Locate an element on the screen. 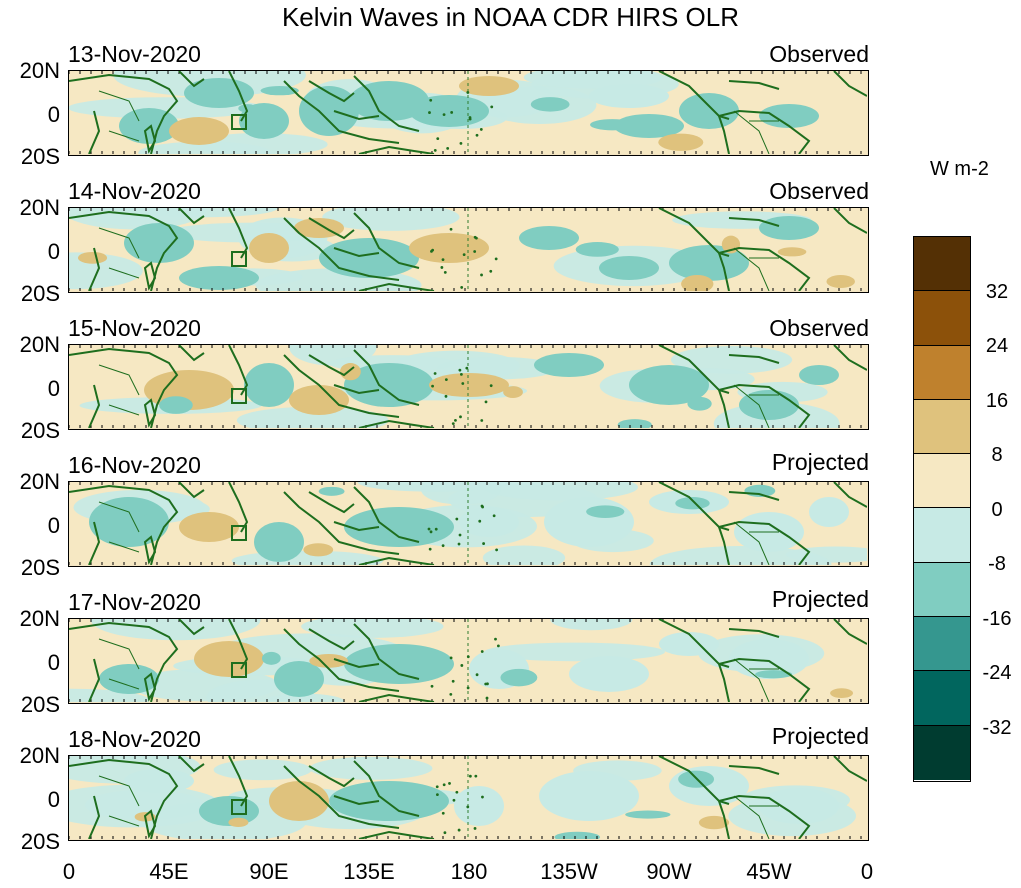 The height and width of the screenshot is (888, 1021). panel-date-2: 14-Nov-2020 is located at coordinates (134, 191).